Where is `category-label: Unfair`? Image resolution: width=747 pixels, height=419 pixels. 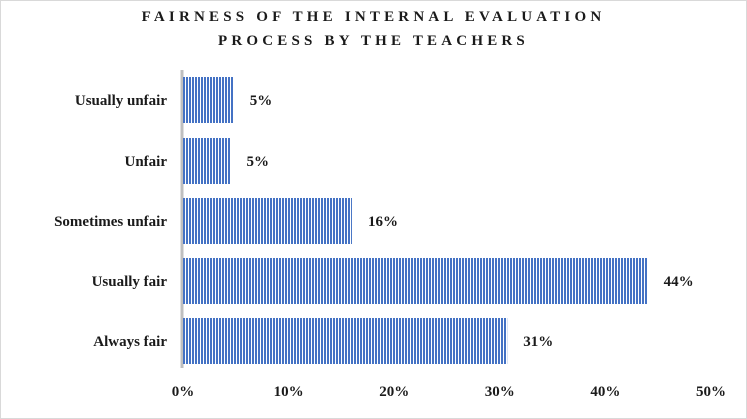
category-label: Unfair is located at coordinates (146, 162).